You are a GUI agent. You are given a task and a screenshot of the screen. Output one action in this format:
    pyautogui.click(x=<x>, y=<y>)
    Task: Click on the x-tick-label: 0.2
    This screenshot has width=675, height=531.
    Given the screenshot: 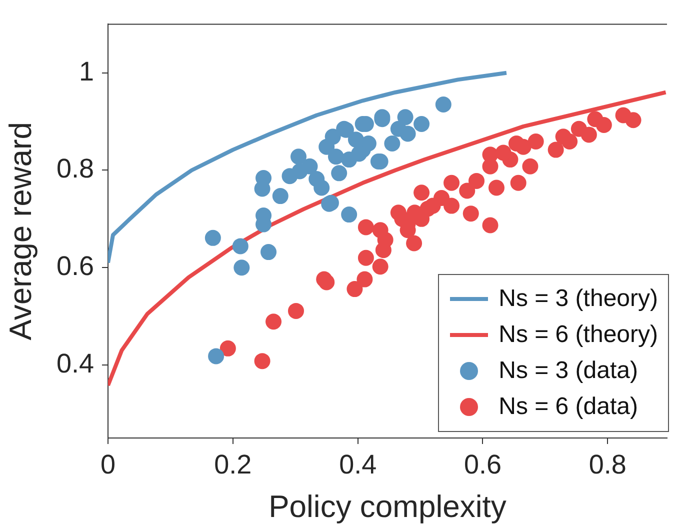 What is the action you would take?
    pyautogui.click(x=233, y=465)
    